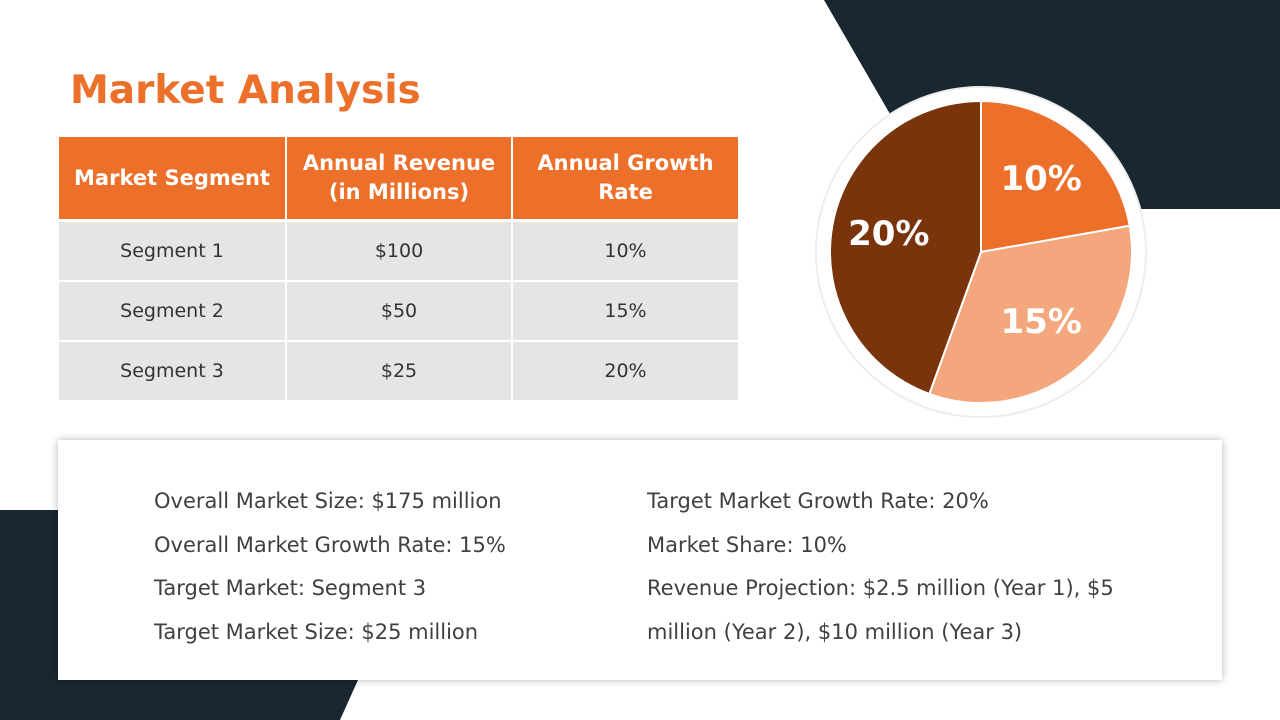 The height and width of the screenshot is (720, 1280). What do you see at coordinates (316, 631) in the screenshot?
I see `target-market-size: Target Market Size: $25 million` at bounding box center [316, 631].